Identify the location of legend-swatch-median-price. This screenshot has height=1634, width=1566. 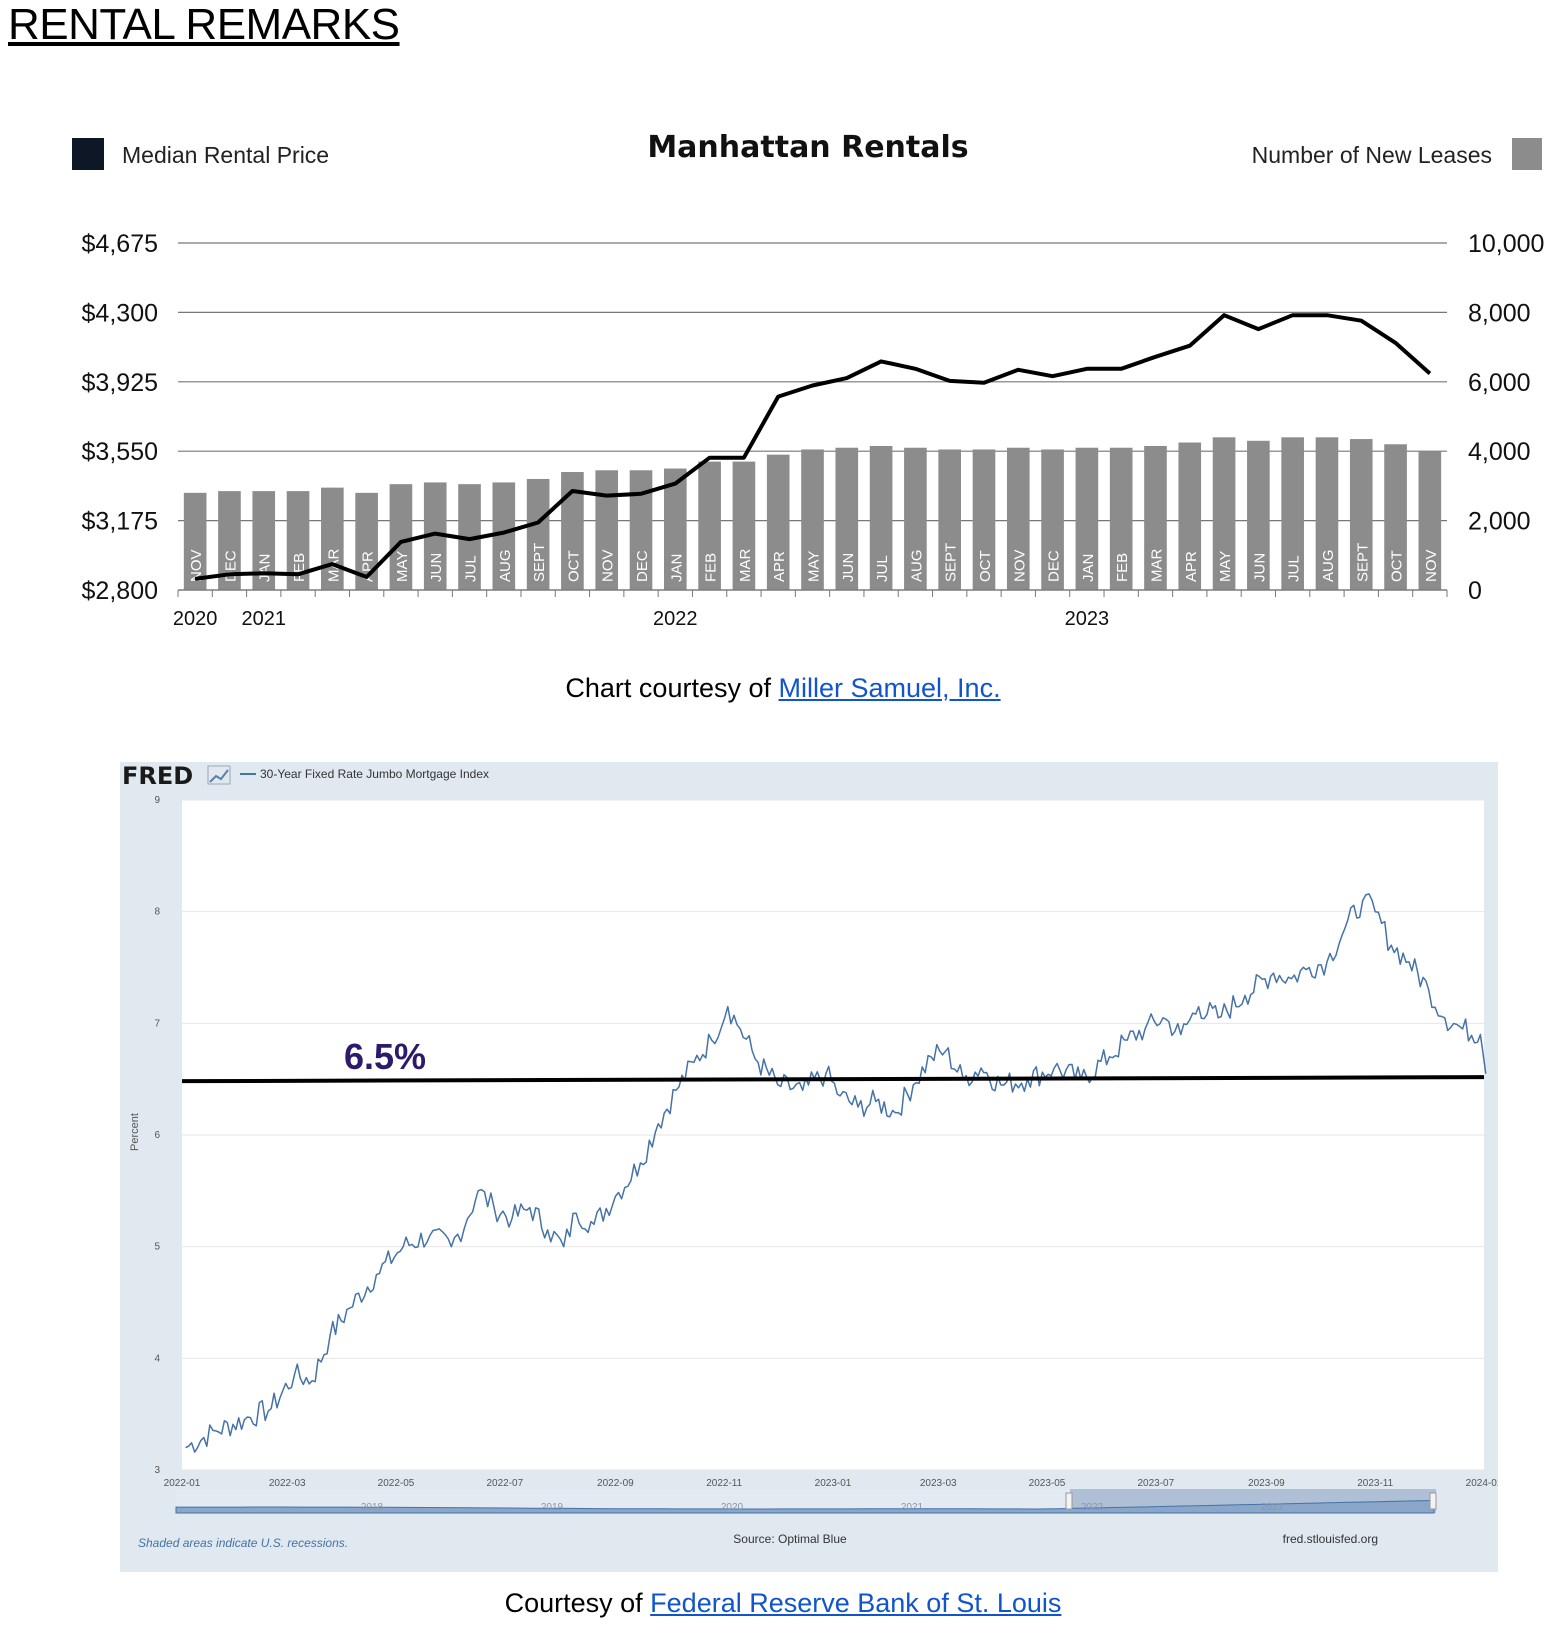
(88, 154).